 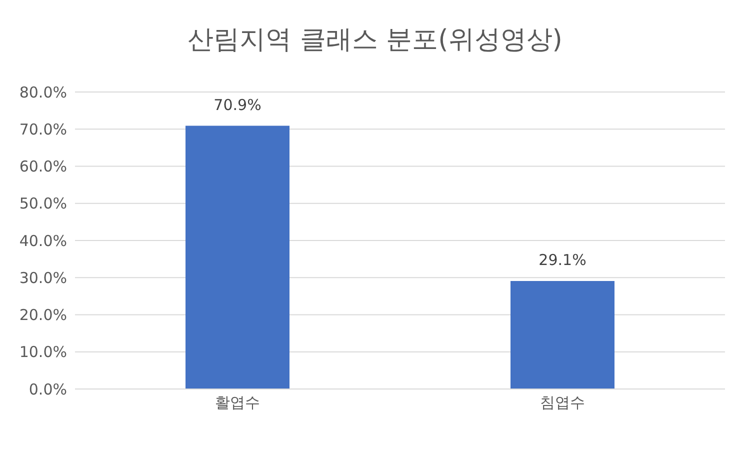 I want to click on y-tick-label: 20.0%, so click(x=43, y=315).